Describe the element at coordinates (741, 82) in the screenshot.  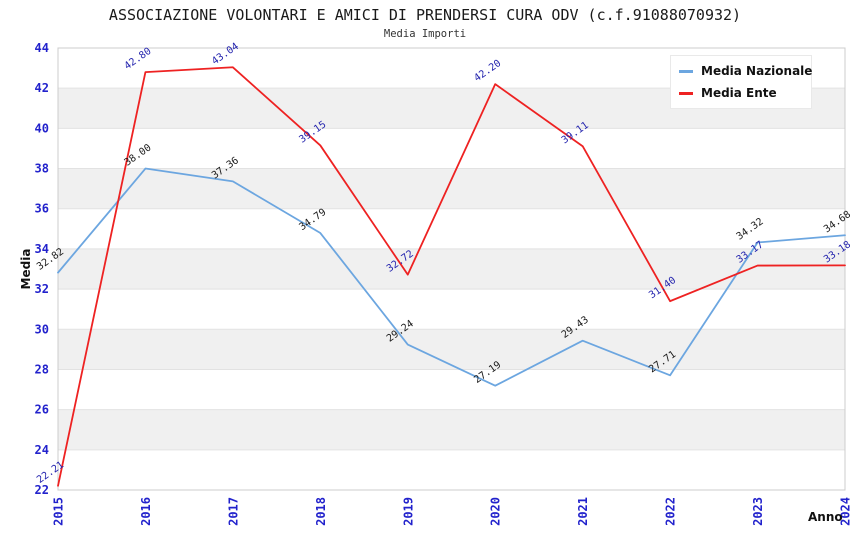
I see `legend: Media Nazionale Media Ente` at that location.